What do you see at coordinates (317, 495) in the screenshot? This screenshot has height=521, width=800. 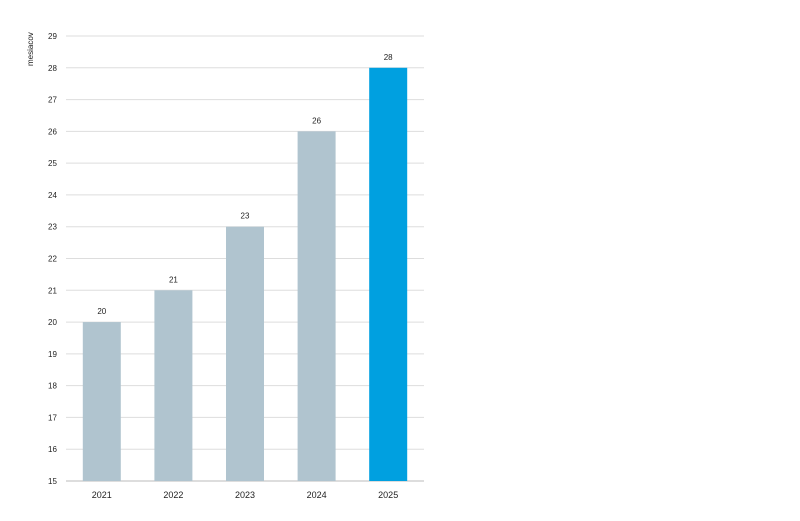 I see `x-tick-label-2024: 2024` at bounding box center [317, 495].